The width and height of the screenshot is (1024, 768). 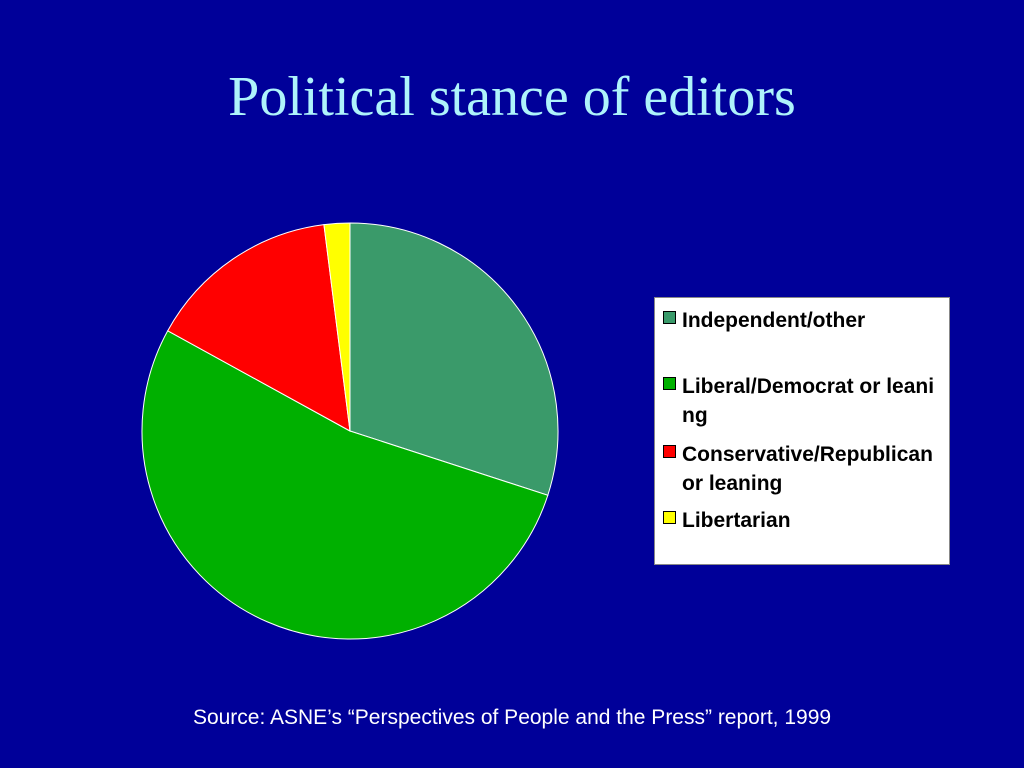 I want to click on pie-slice-independent, so click(x=454, y=359).